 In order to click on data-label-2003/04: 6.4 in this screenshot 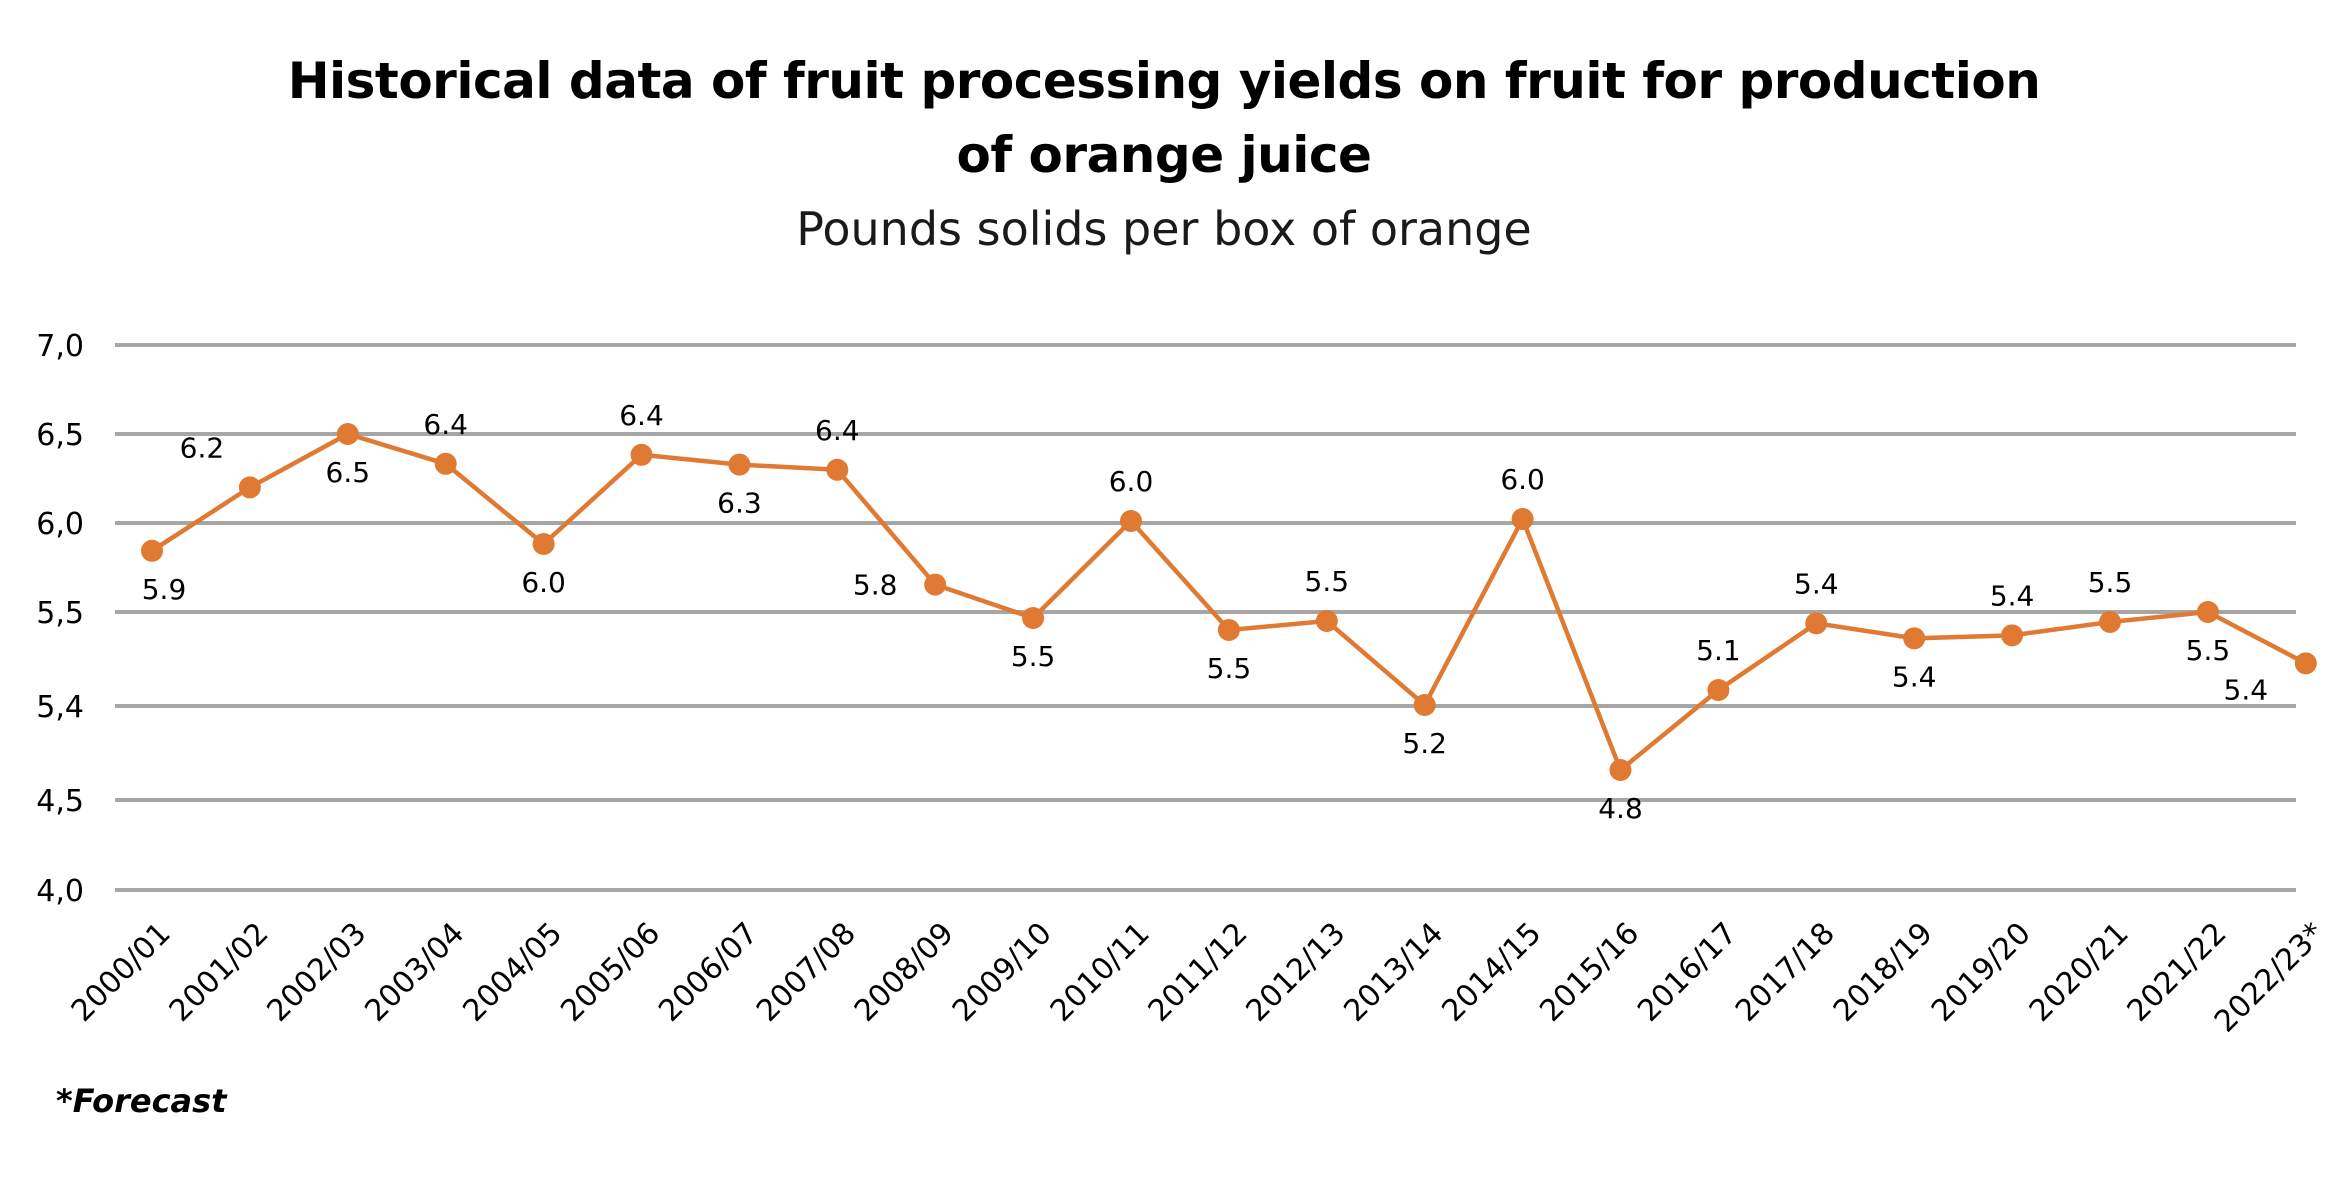, I will do `click(445, 424)`.